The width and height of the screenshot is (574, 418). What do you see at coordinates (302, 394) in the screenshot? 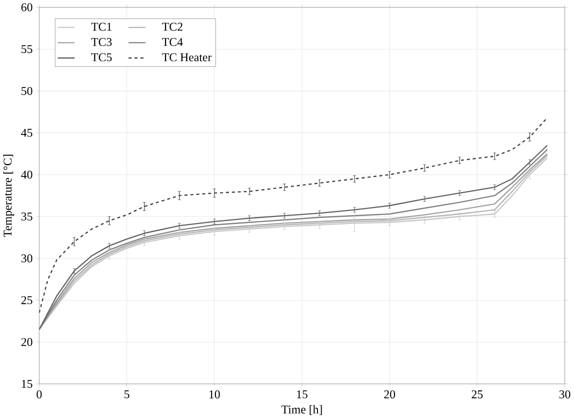
I see `x-tick-label: 15` at bounding box center [302, 394].